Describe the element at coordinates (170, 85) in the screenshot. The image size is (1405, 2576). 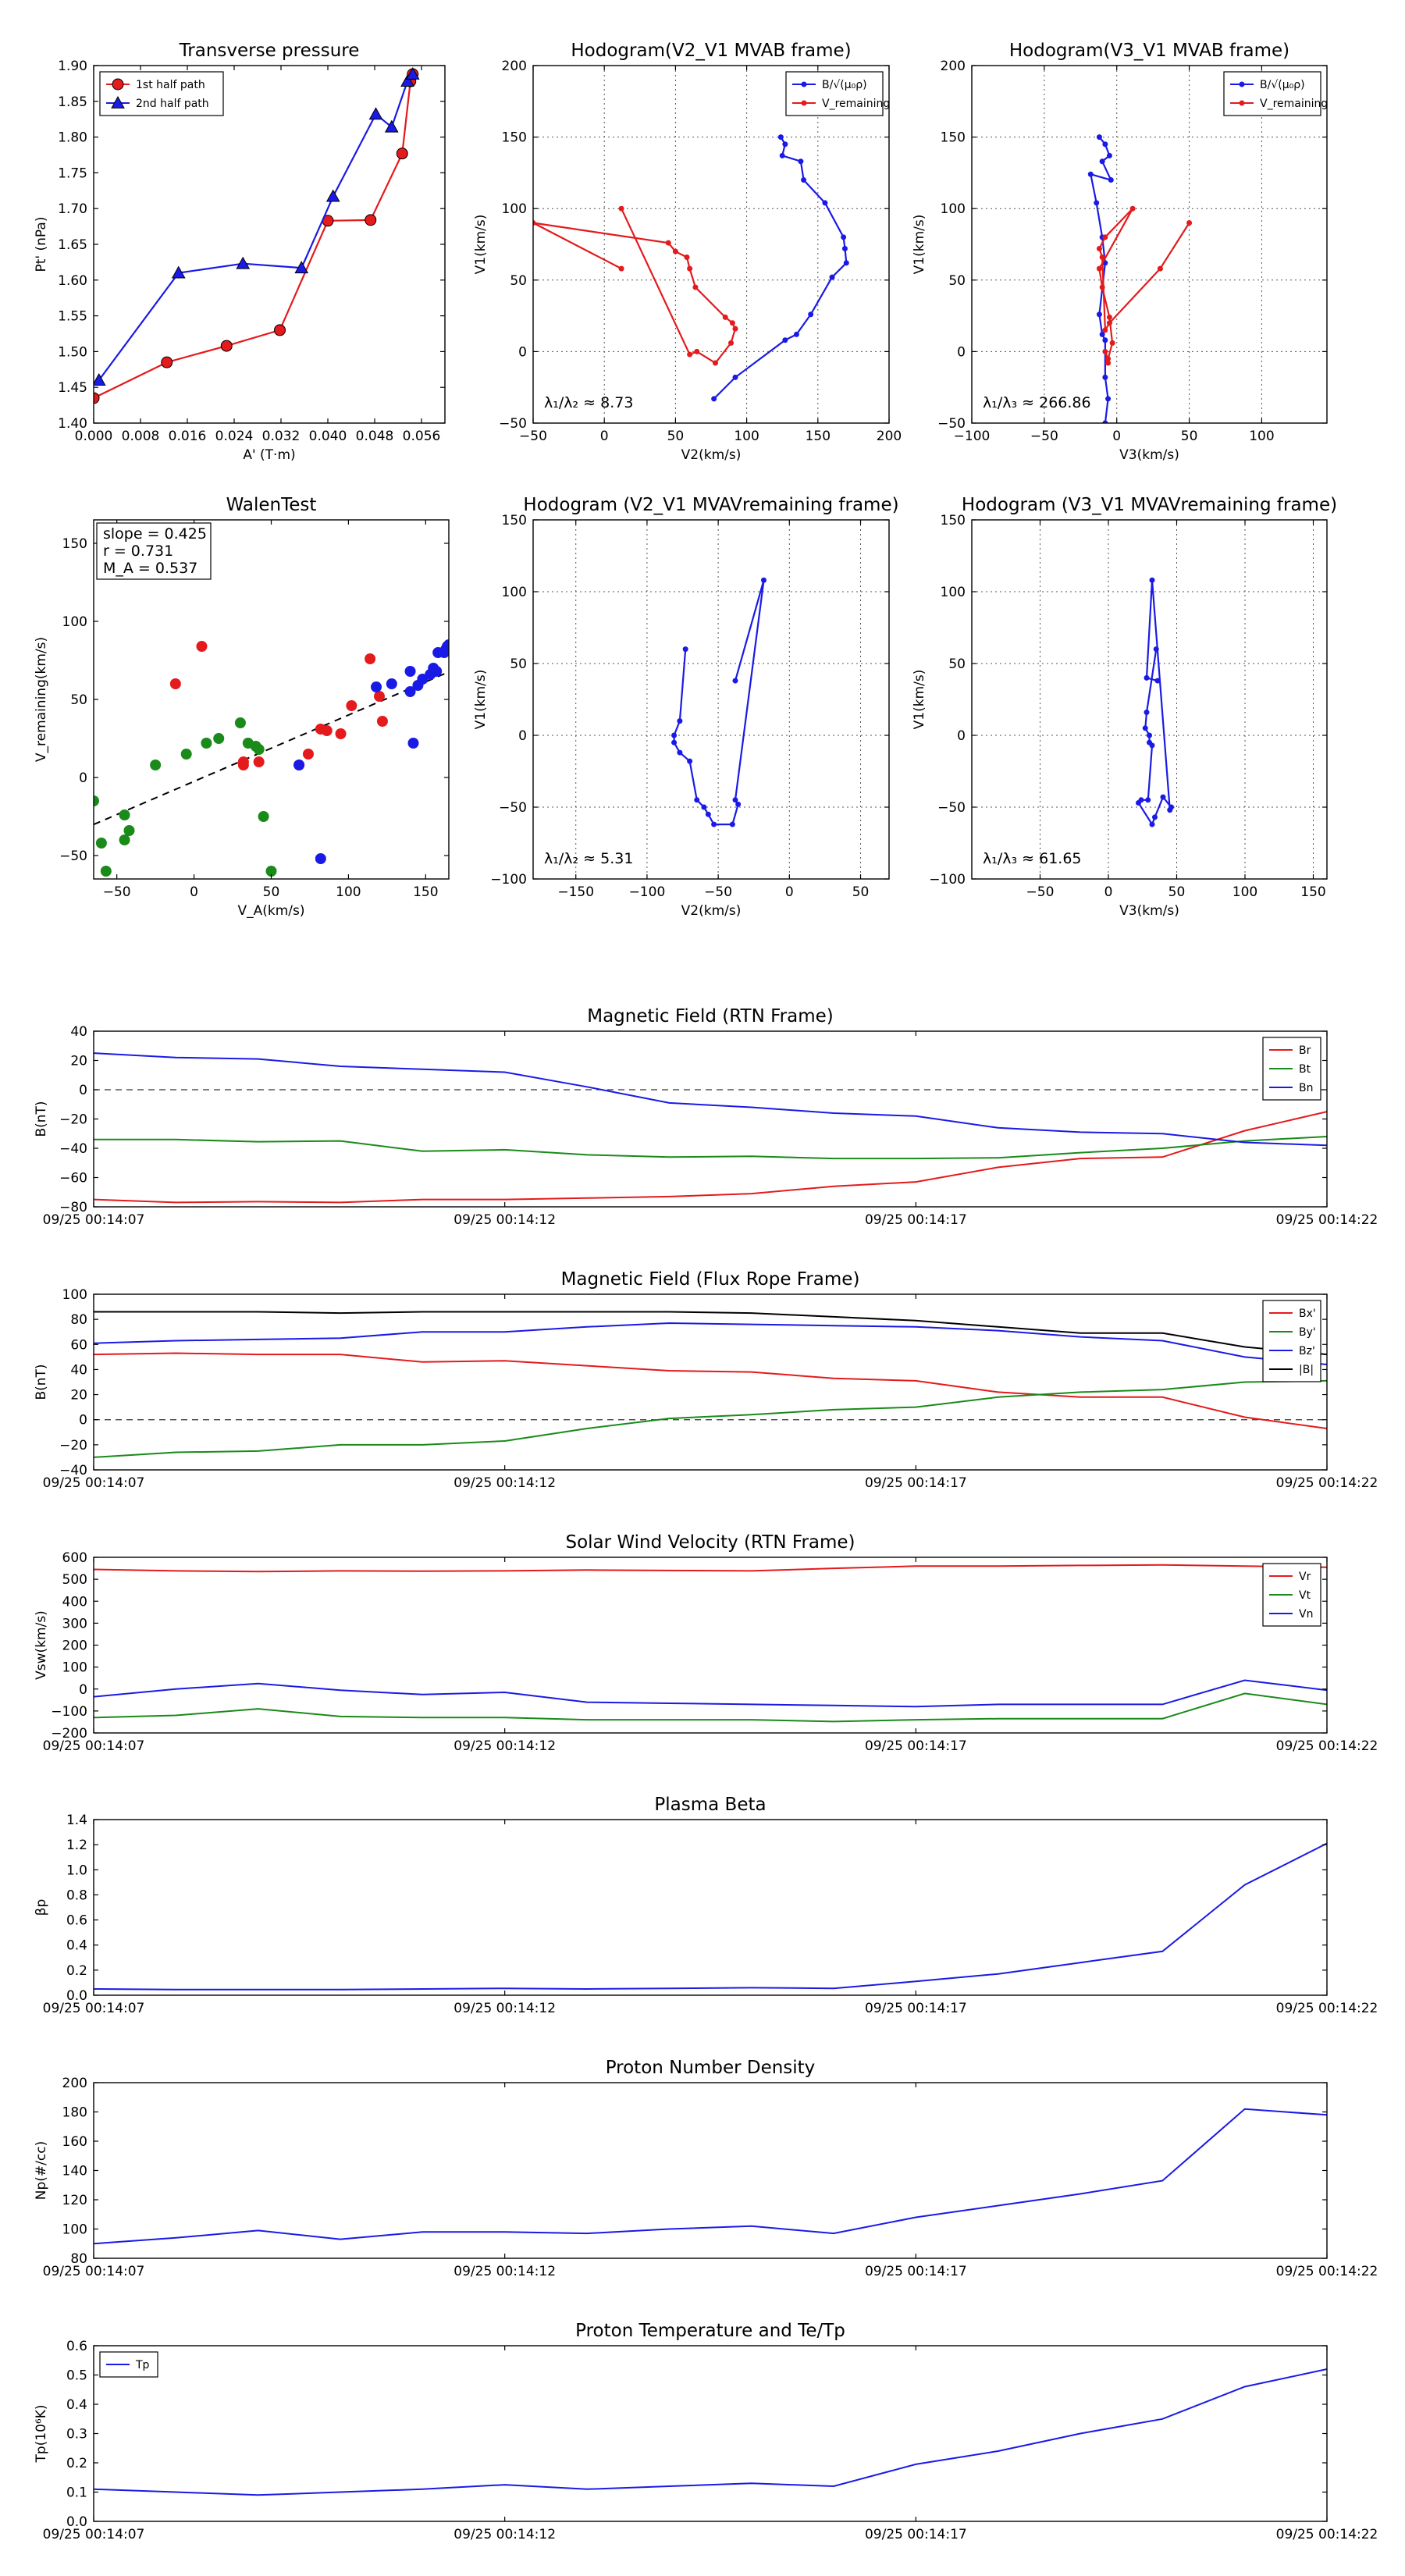
I see `legend-label-1st half path: 1st half path` at that location.